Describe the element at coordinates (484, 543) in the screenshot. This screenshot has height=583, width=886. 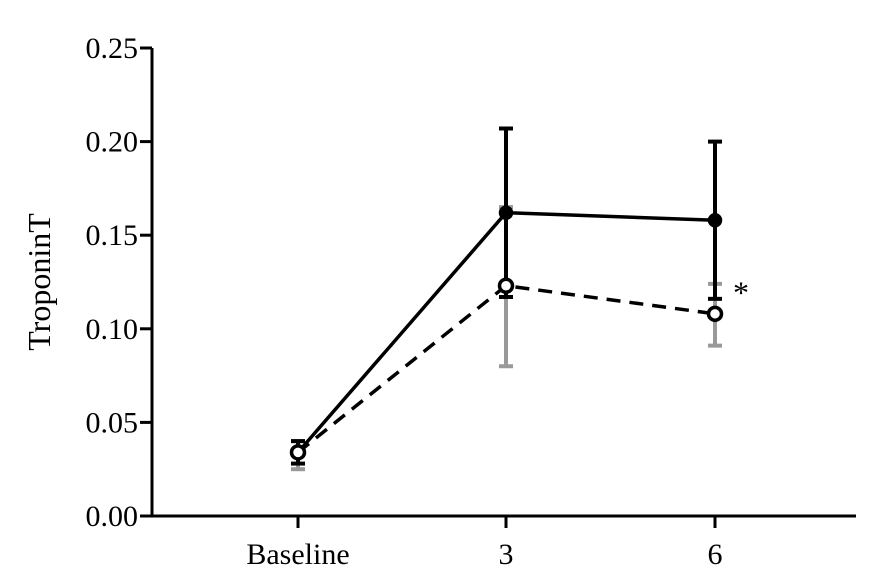
I see `x-axis-ticks: Baseline 3 6` at that location.